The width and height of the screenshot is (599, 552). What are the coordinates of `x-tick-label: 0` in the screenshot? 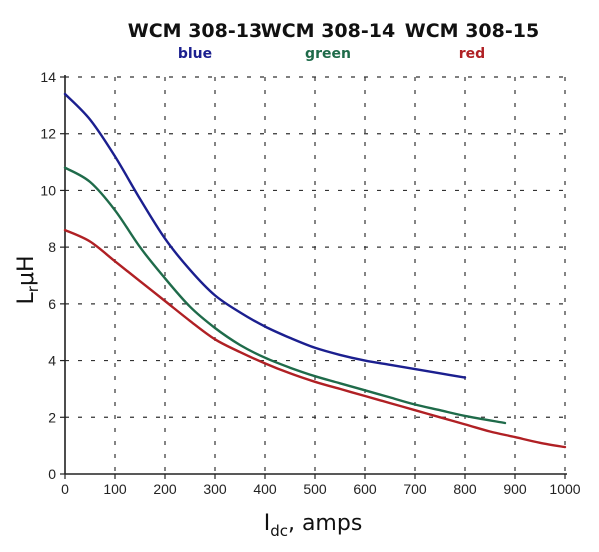 It's located at (65, 489).